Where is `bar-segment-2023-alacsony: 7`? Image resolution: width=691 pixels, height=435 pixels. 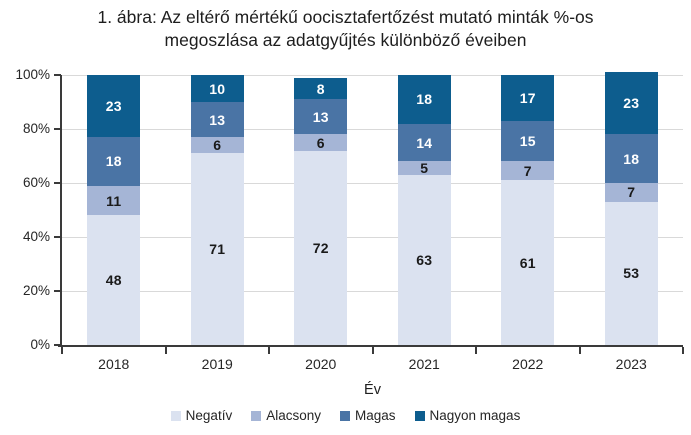 bar-segment-2023-alacsony: 7 is located at coordinates (631, 192).